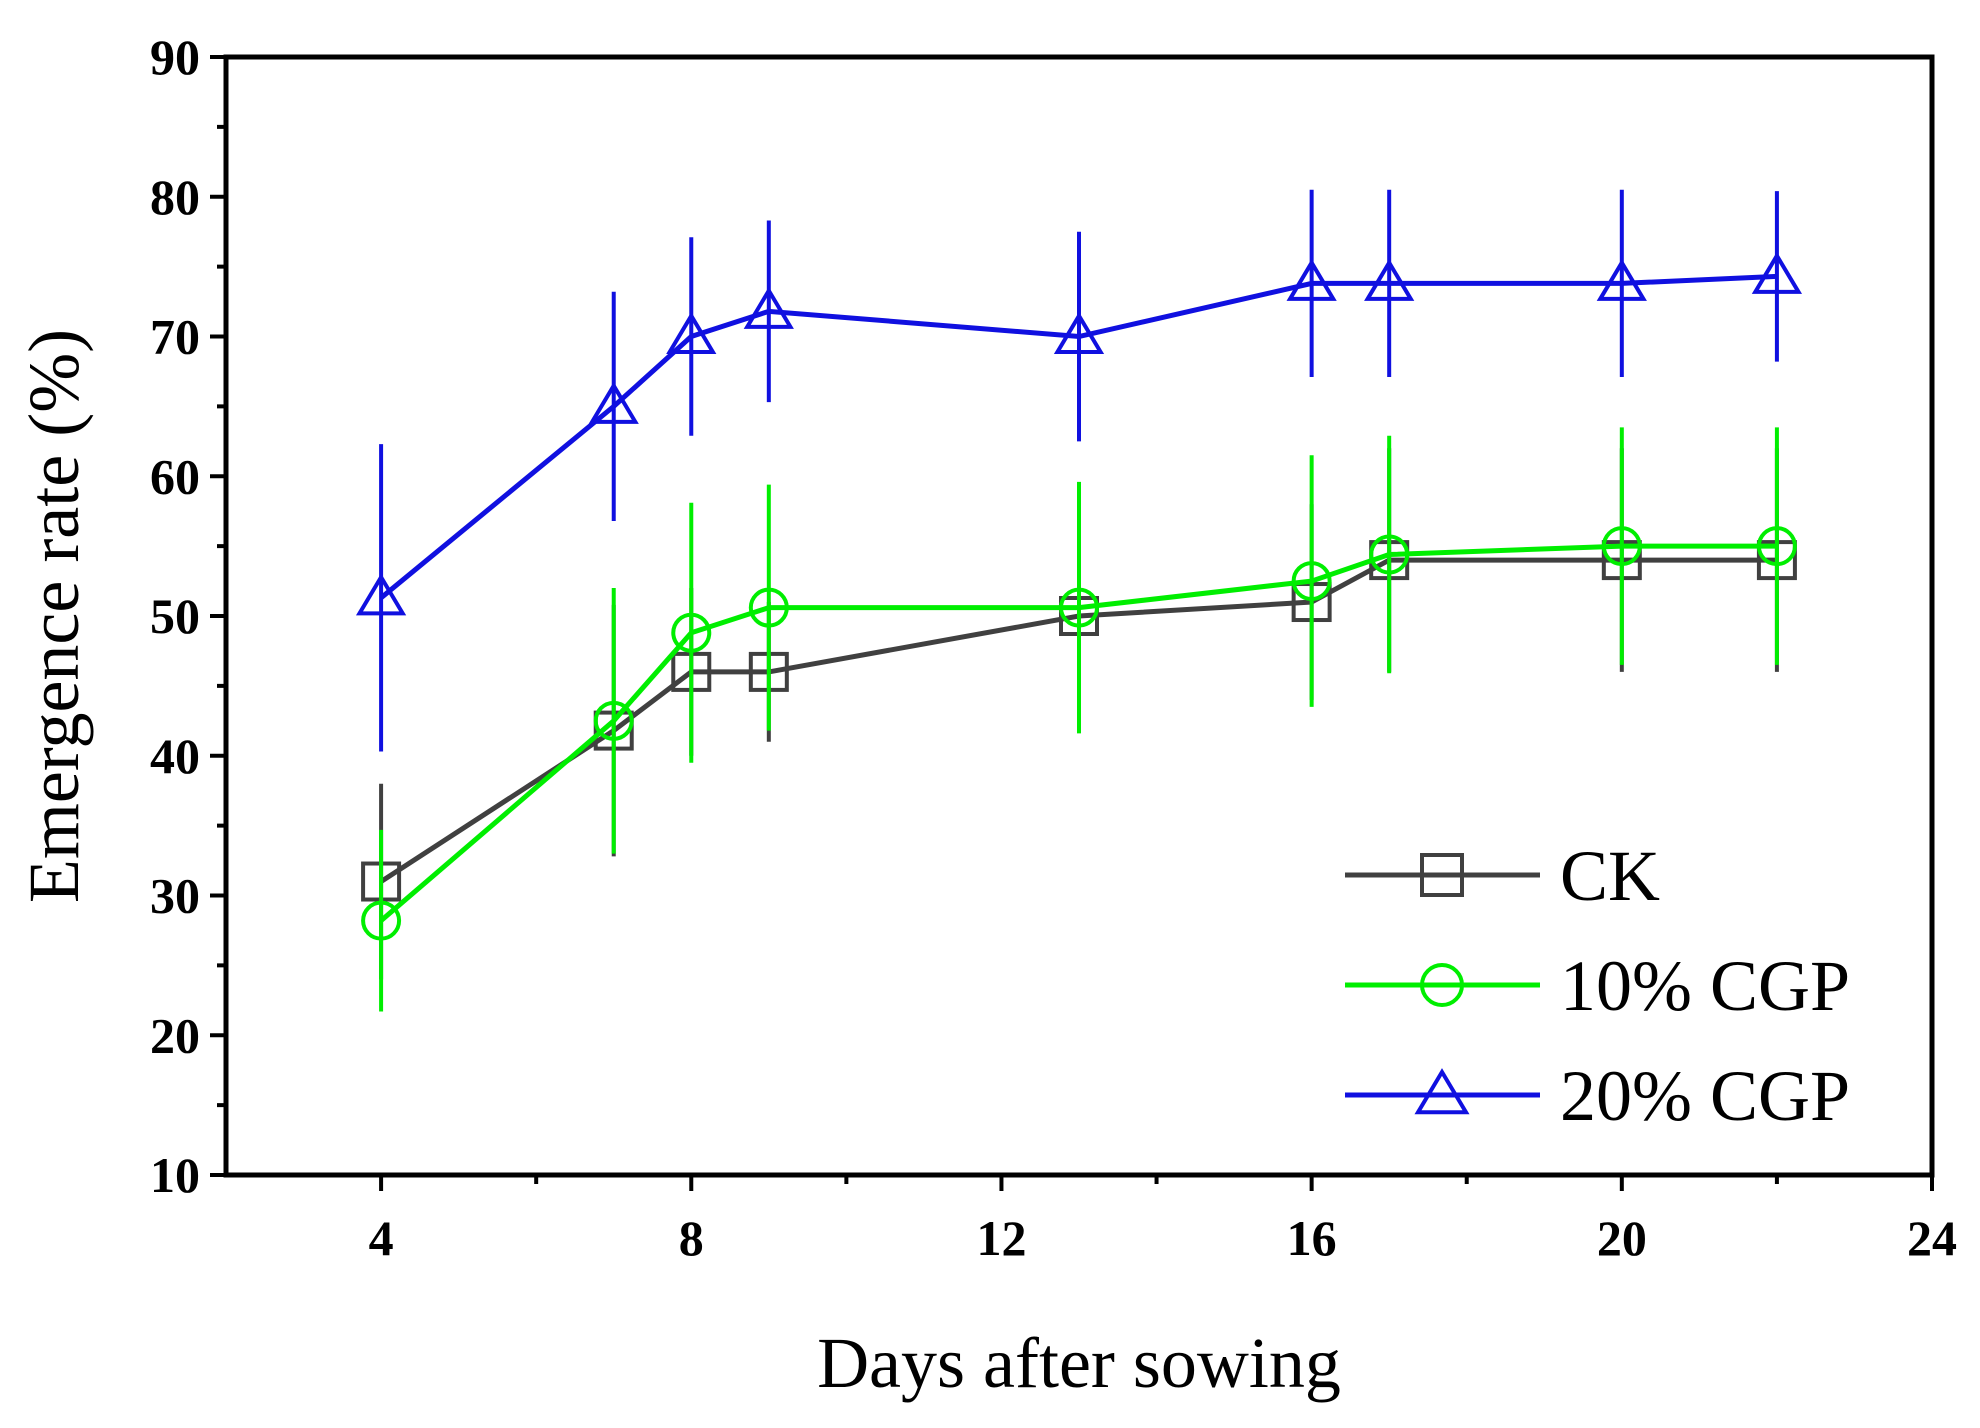 The height and width of the screenshot is (1428, 1980). I want to click on y-tick-label: 40, so click(175, 756).